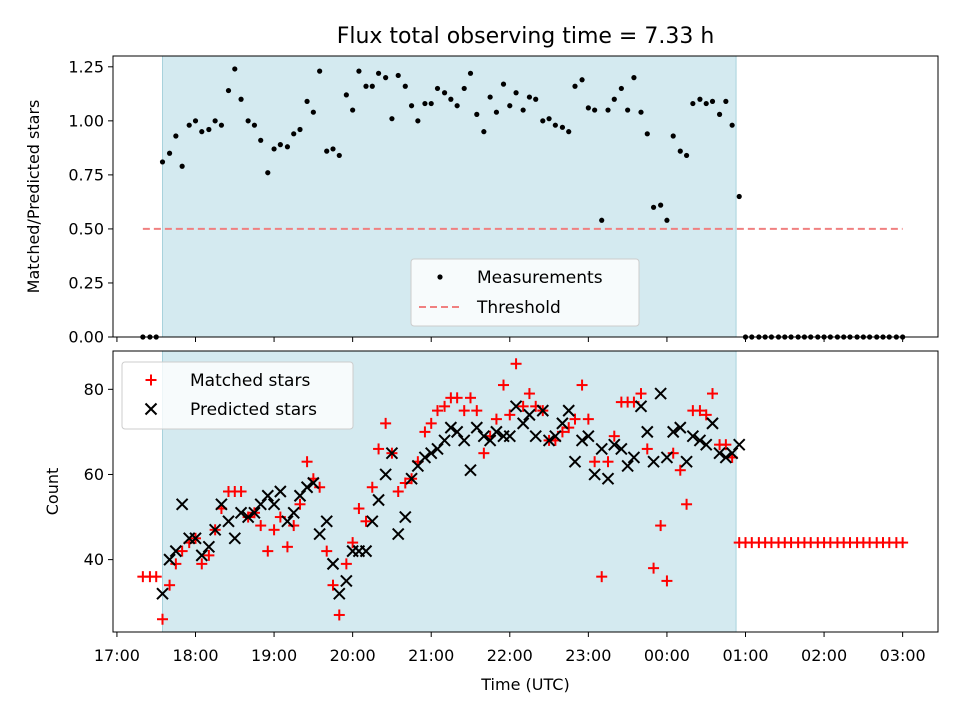 This screenshot has height=720, width=960. What do you see at coordinates (117, 655) in the screenshot?
I see `bottom-x-tick-label: 17:00` at bounding box center [117, 655].